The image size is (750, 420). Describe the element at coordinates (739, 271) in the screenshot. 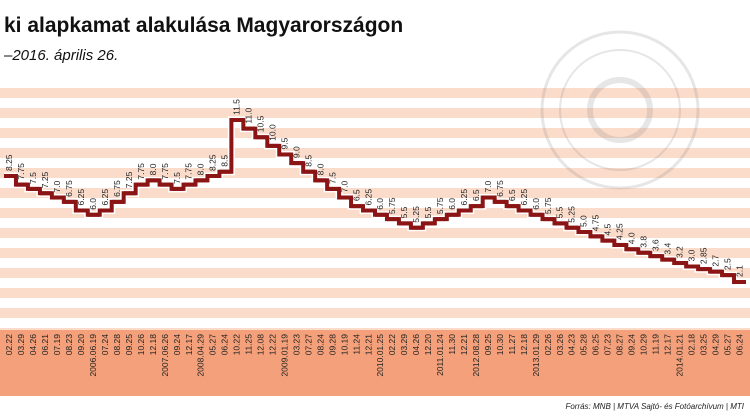

I see `value-label: 2.1` at that location.